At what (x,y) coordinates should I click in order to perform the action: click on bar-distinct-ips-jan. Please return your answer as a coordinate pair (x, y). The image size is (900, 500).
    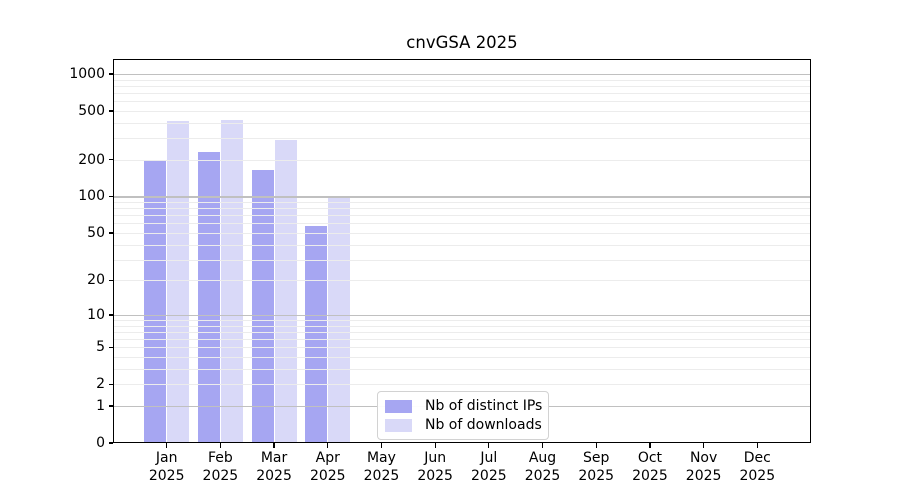
    Looking at the image, I should click on (155, 301).